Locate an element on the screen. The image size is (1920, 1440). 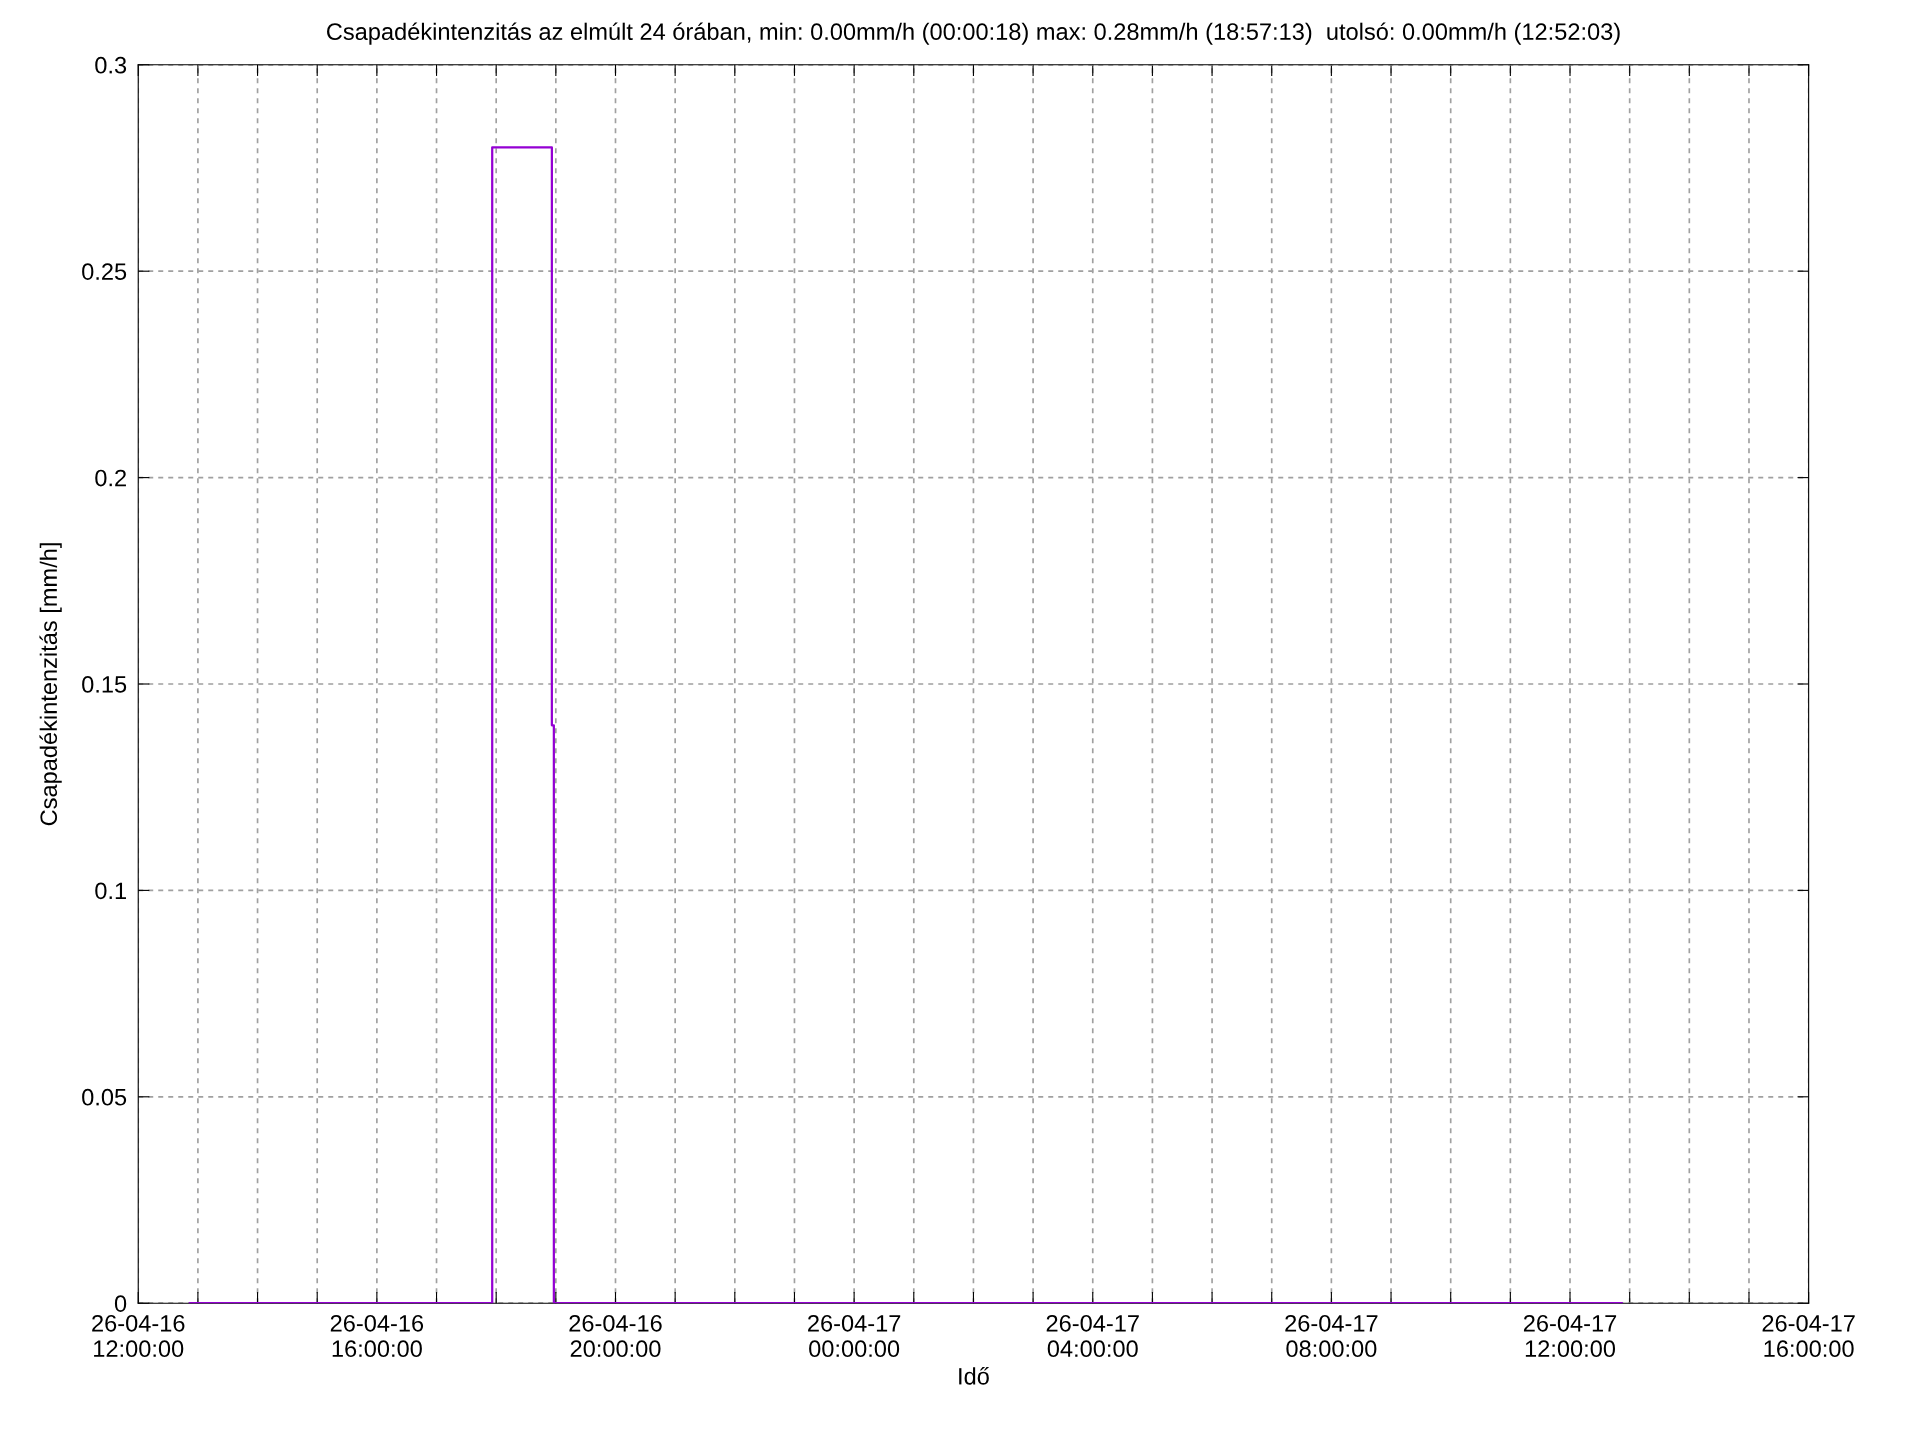
y-axis-title: Csapadékintenzitás [mm/h] is located at coordinates (50, 684).